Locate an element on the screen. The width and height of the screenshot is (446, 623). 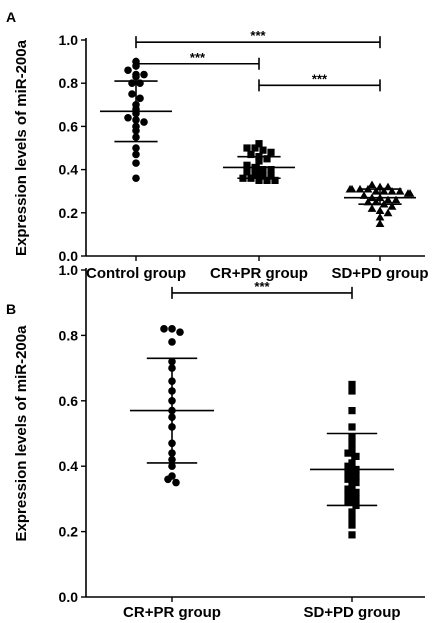
x-tick-label: Control group is located at coordinates (136, 273).